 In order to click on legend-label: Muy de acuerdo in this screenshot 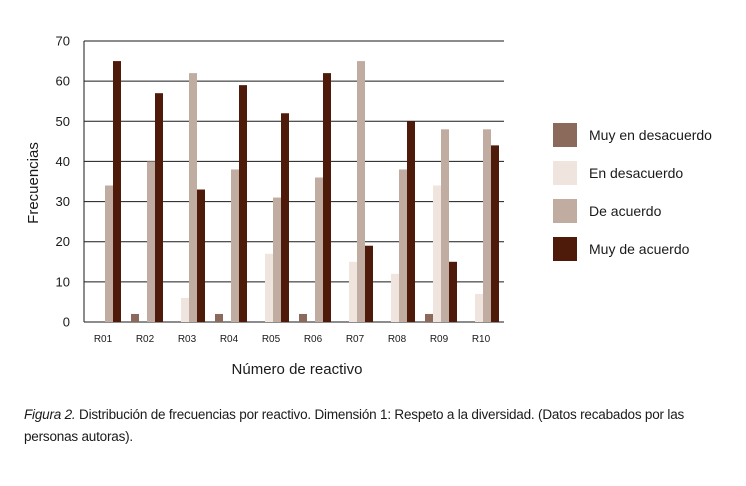, I will do `click(639, 249)`.